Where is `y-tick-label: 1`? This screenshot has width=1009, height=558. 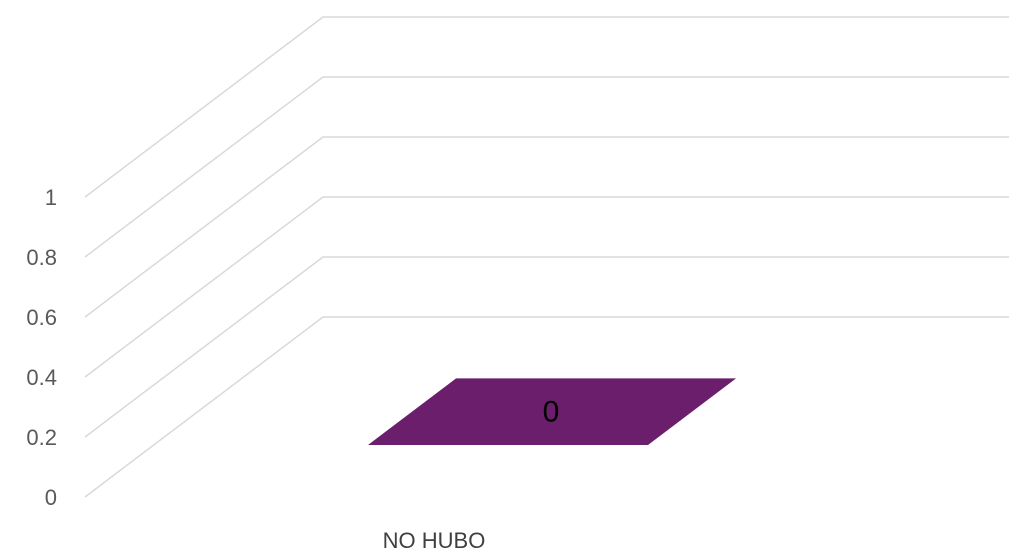 y-tick-label: 1 is located at coordinates (51, 197).